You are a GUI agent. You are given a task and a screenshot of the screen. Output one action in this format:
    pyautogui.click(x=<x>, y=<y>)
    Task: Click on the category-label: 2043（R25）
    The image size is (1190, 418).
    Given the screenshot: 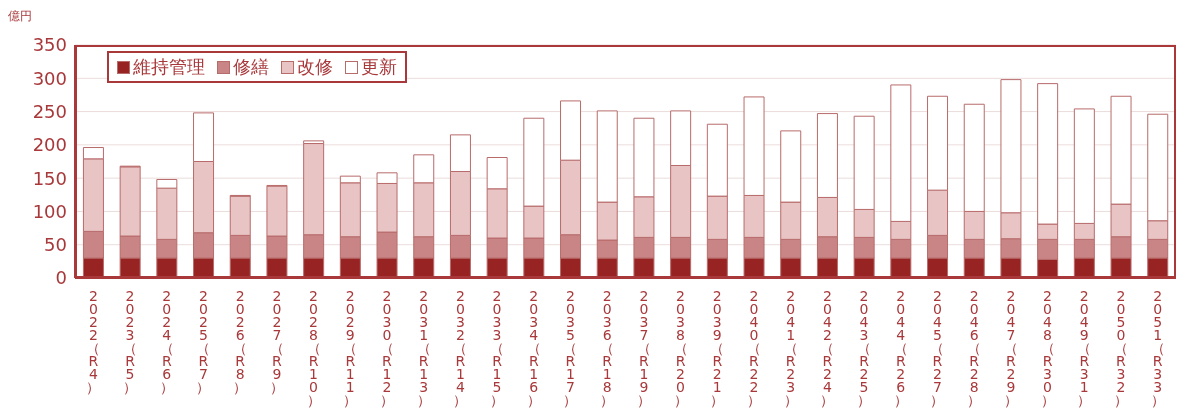 What is the action you would take?
    pyautogui.click(x=864, y=348)
    